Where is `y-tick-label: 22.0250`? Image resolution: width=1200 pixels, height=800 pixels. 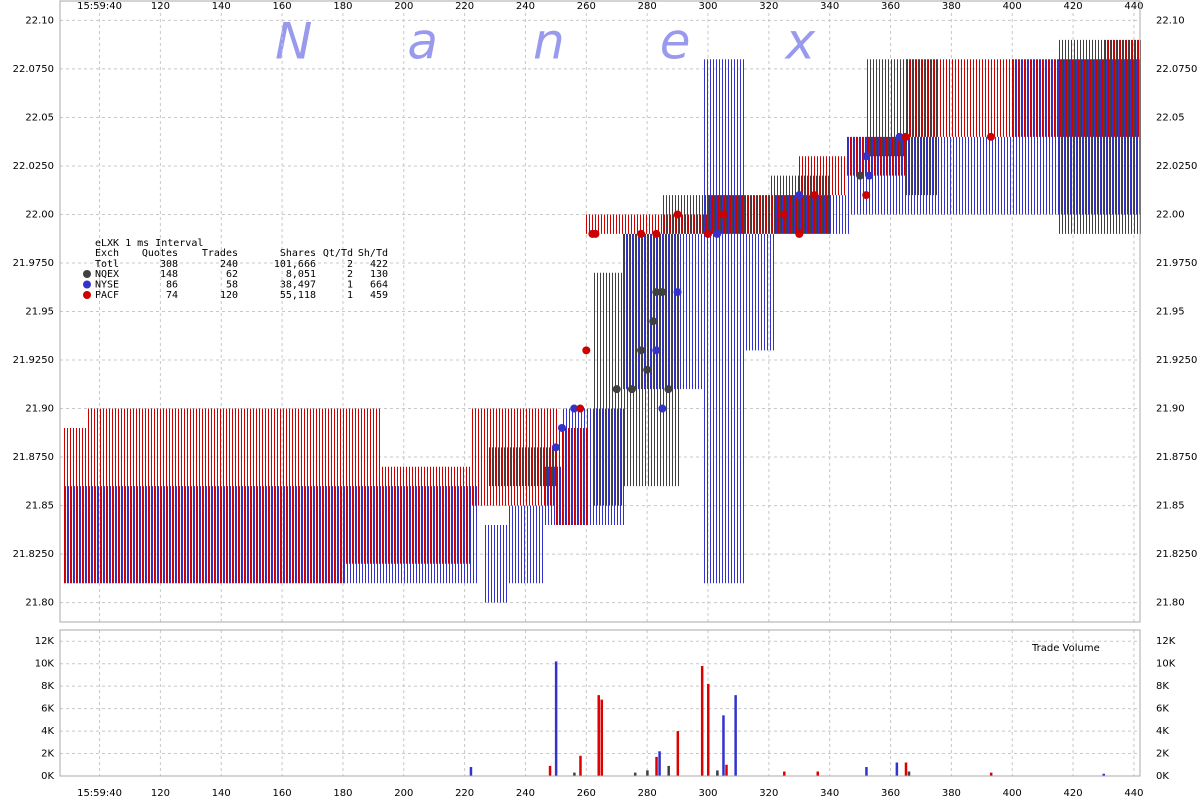 y-tick-label: 22.0250 is located at coordinates (33, 166).